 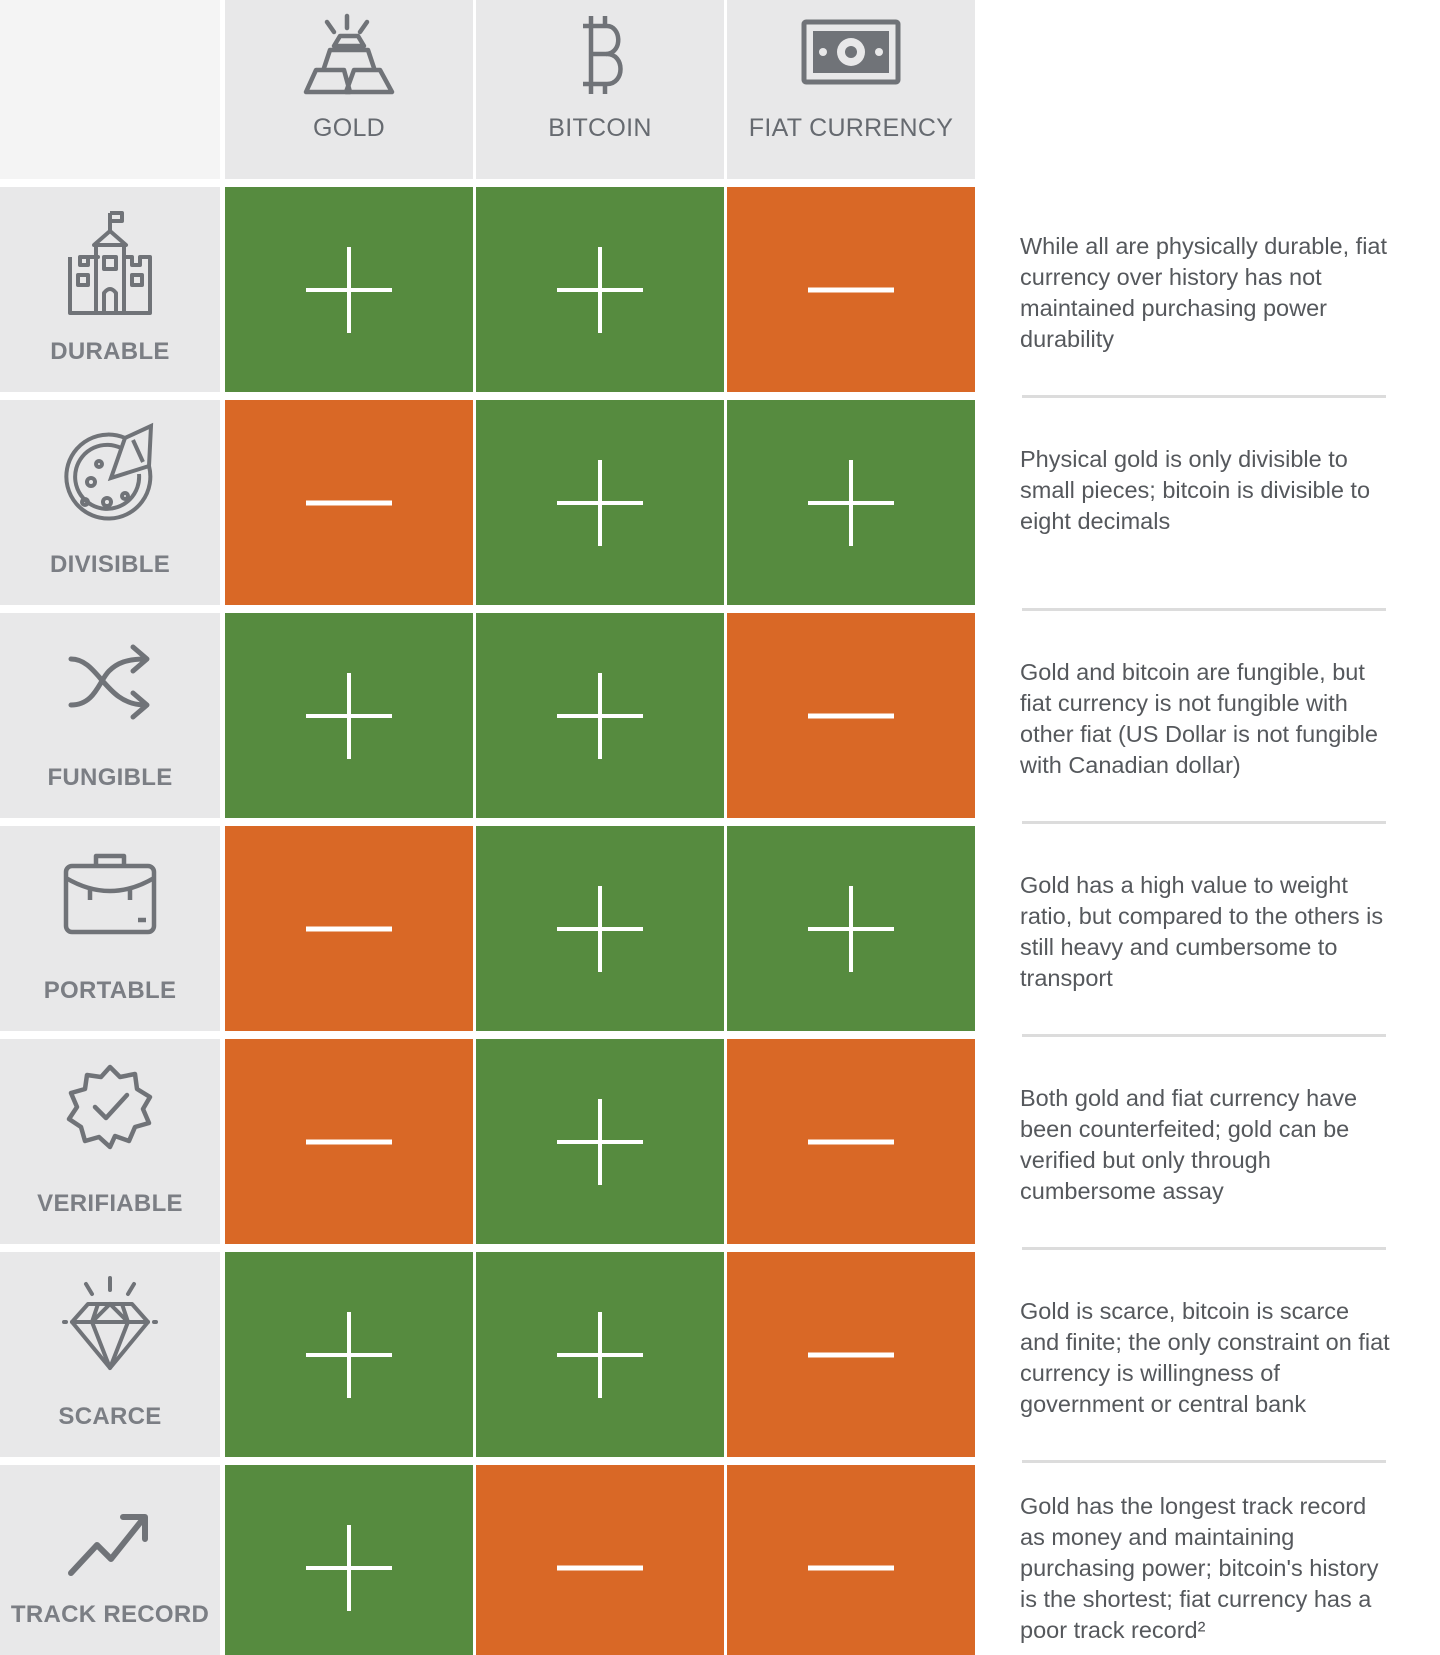 I want to click on bitcoin-icon, so click(x=600, y=57).